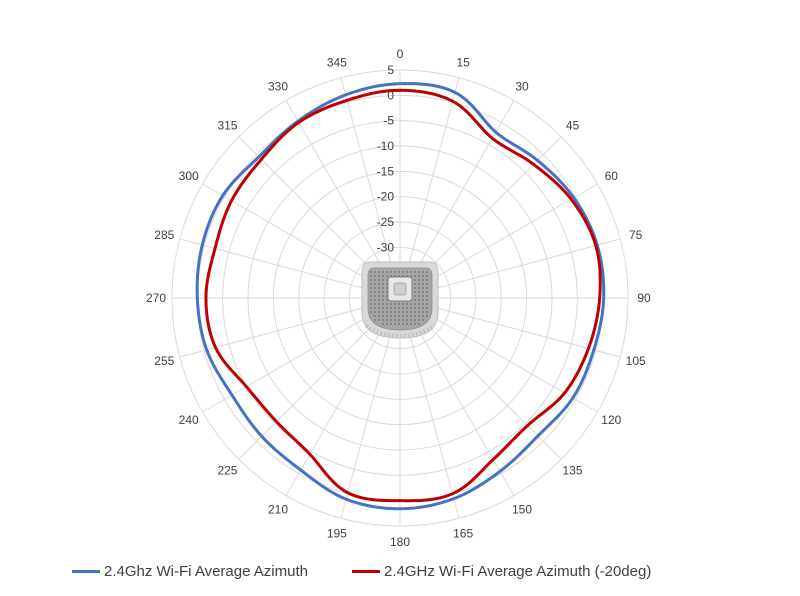  I want to click on ceiling-access-point-icon, so click(400, 300).